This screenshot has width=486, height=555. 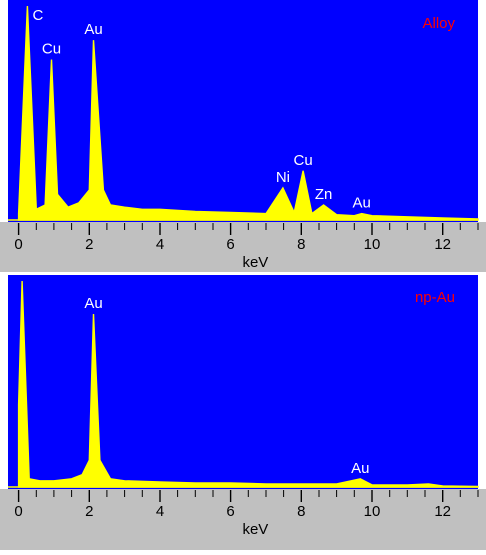 What do you see at coordinates (38, 15) in the screenshot?
I see `panel-1-peak-label: C` at bounding box center [38, 15].